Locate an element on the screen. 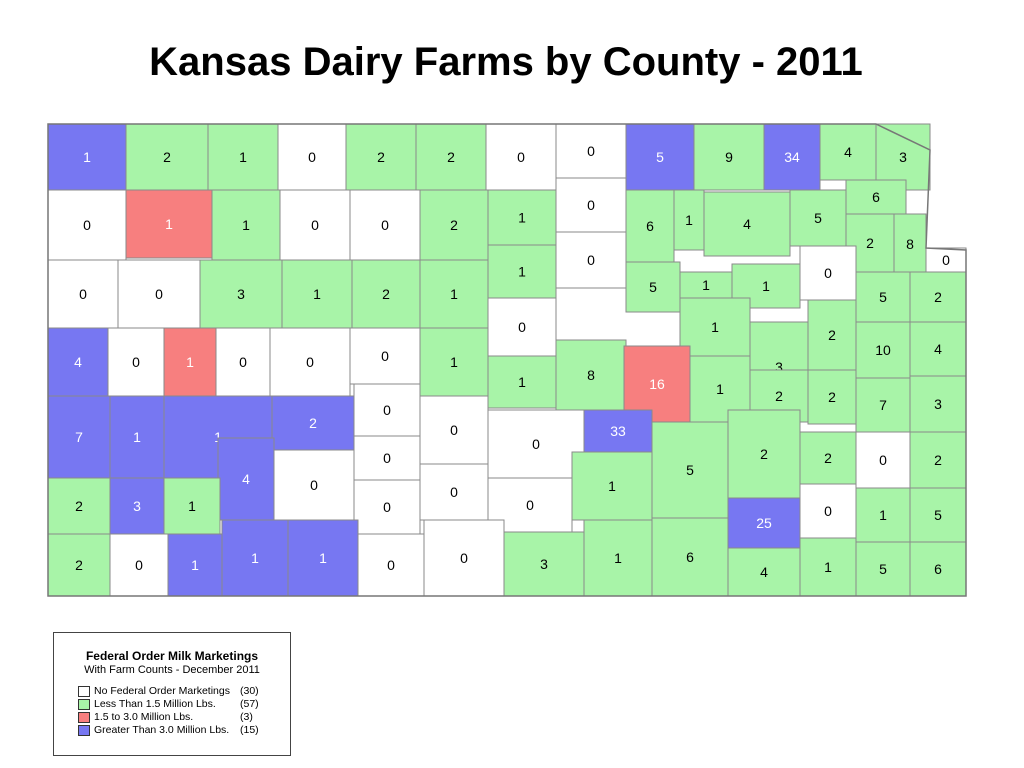 Image resolution: width=1024 pixels, height=768 pixels. county-farm-count: 9 is located at coordinates (729, 157).